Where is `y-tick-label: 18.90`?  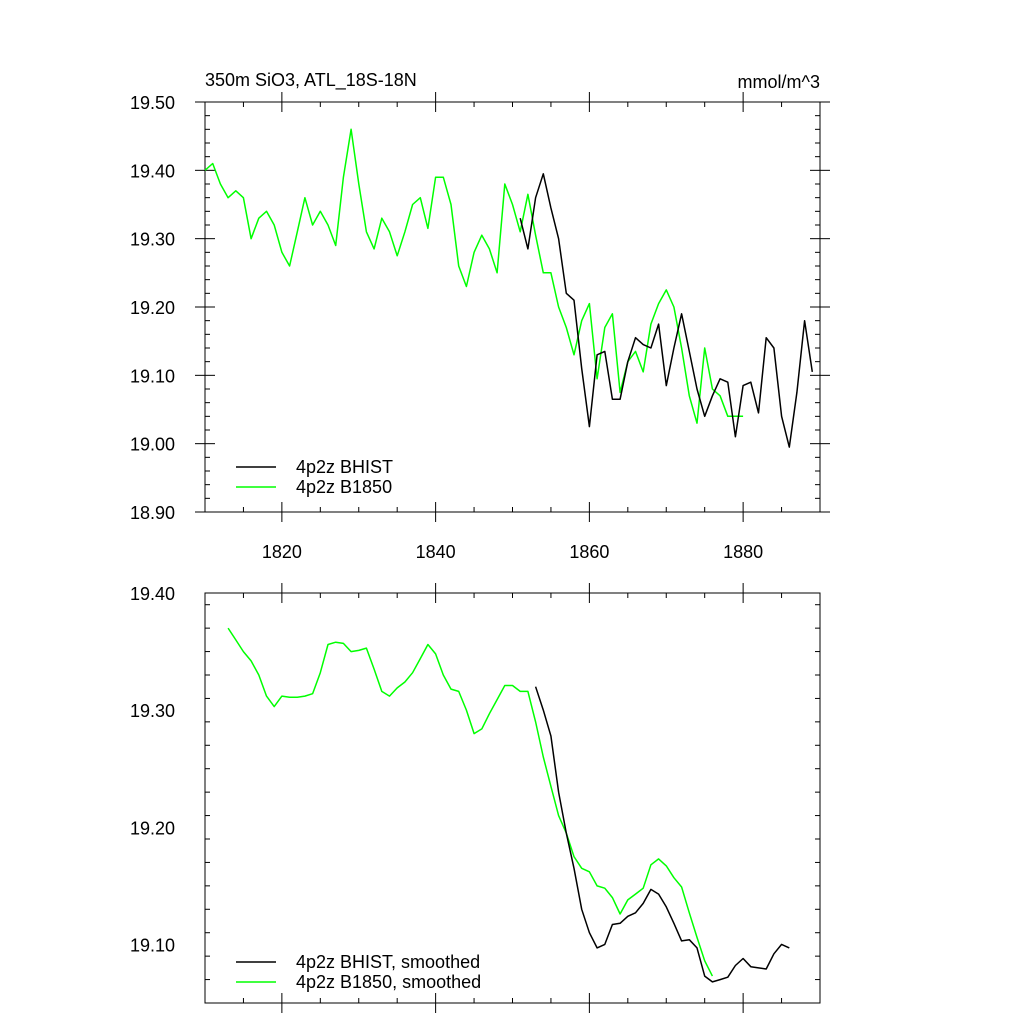
y-tick-label: 18.90 is located at coordinates (152, 513).